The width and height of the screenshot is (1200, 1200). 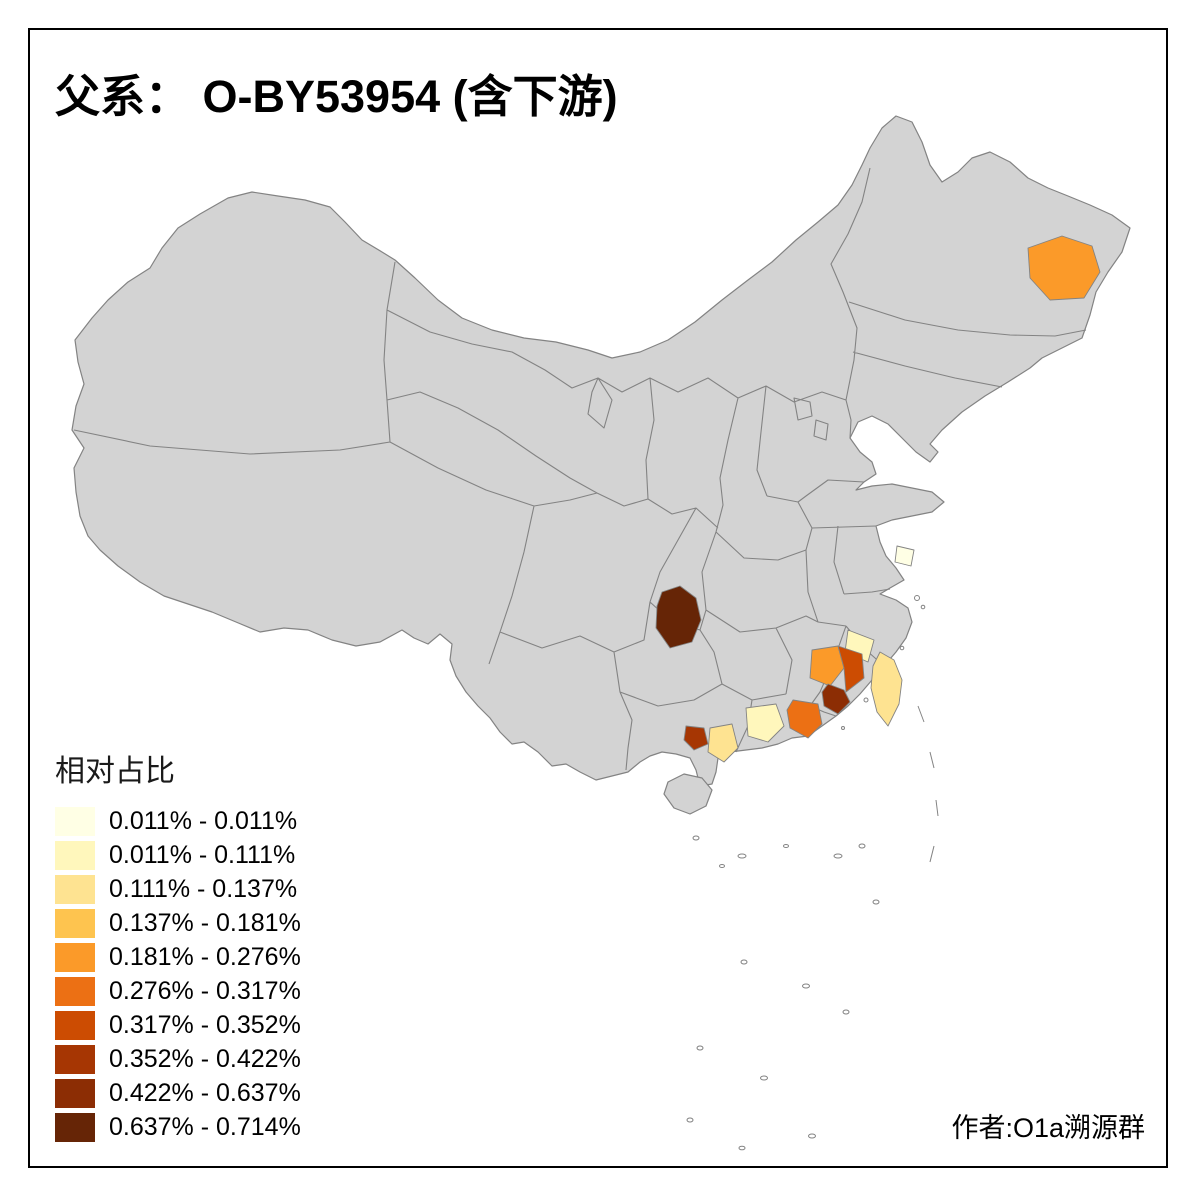 I want to click on coastal-islands, so click(x=883, y=662).